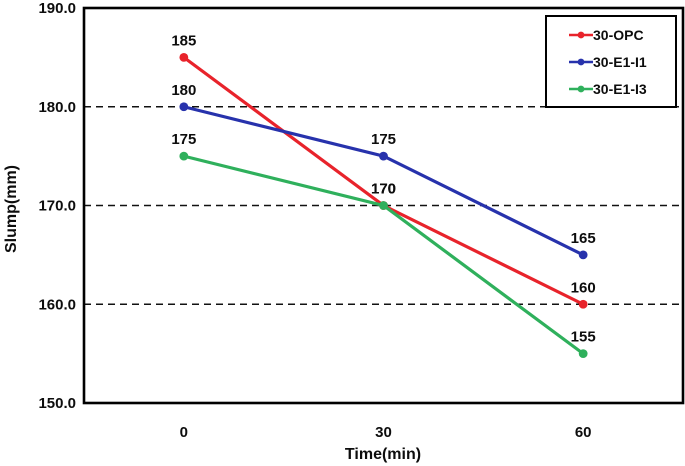 Image resolution: width=685 pixels, height=466 pixels. Describe the element at coordinates (583, 287) in the screenshot. I see `data-point-label: 160` at that location.